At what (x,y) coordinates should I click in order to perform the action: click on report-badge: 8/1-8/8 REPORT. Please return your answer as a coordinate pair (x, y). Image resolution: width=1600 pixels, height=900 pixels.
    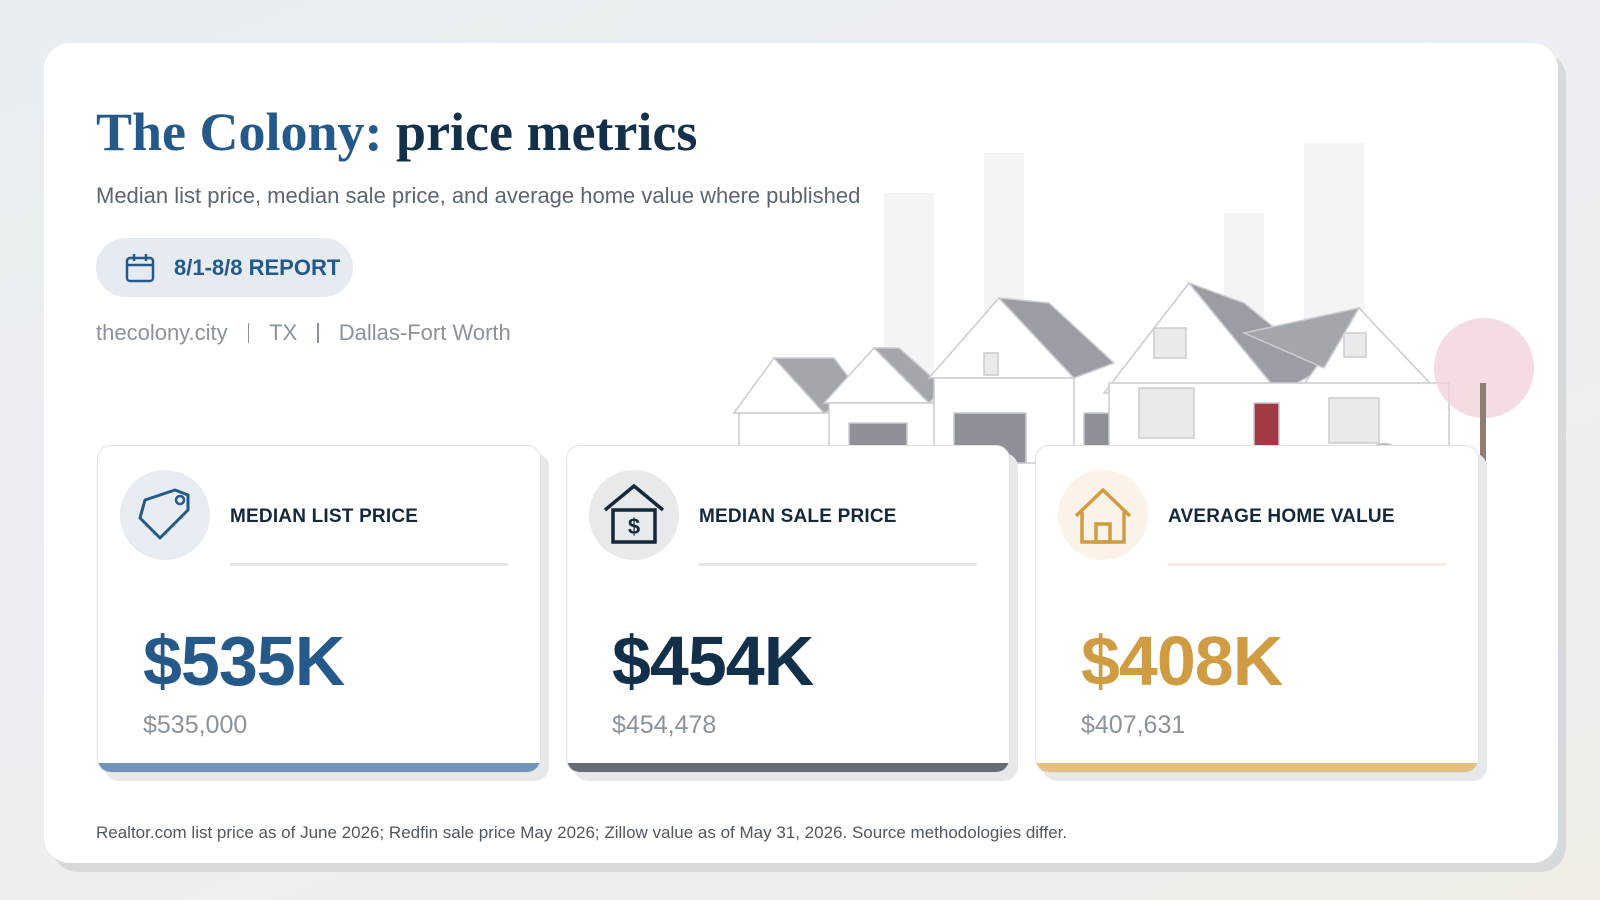
    Looking at the image, I should click on (224, 267).